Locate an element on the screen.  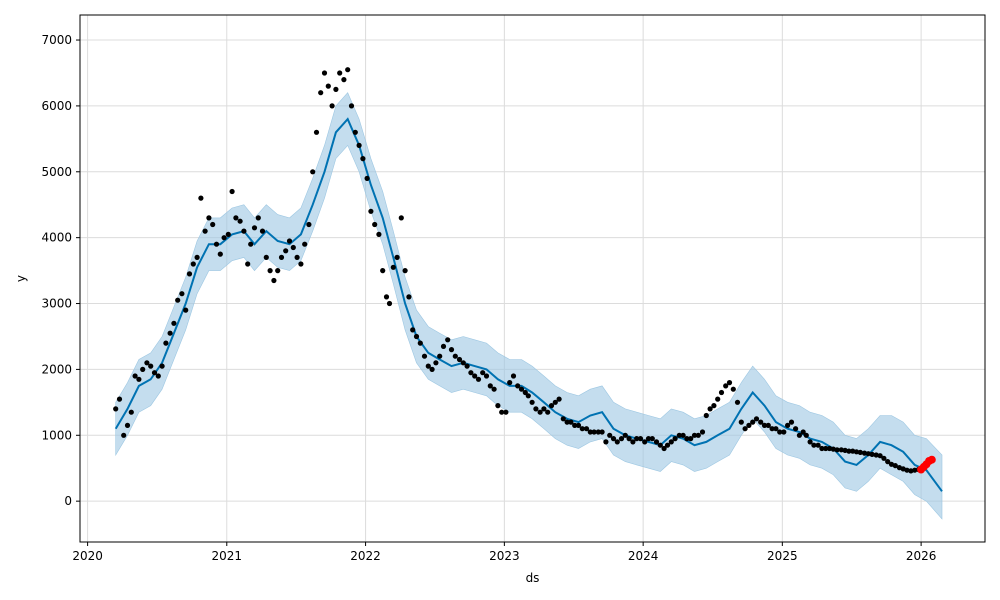
y-tick-label: 7000 is located at coordinates (56, 40).